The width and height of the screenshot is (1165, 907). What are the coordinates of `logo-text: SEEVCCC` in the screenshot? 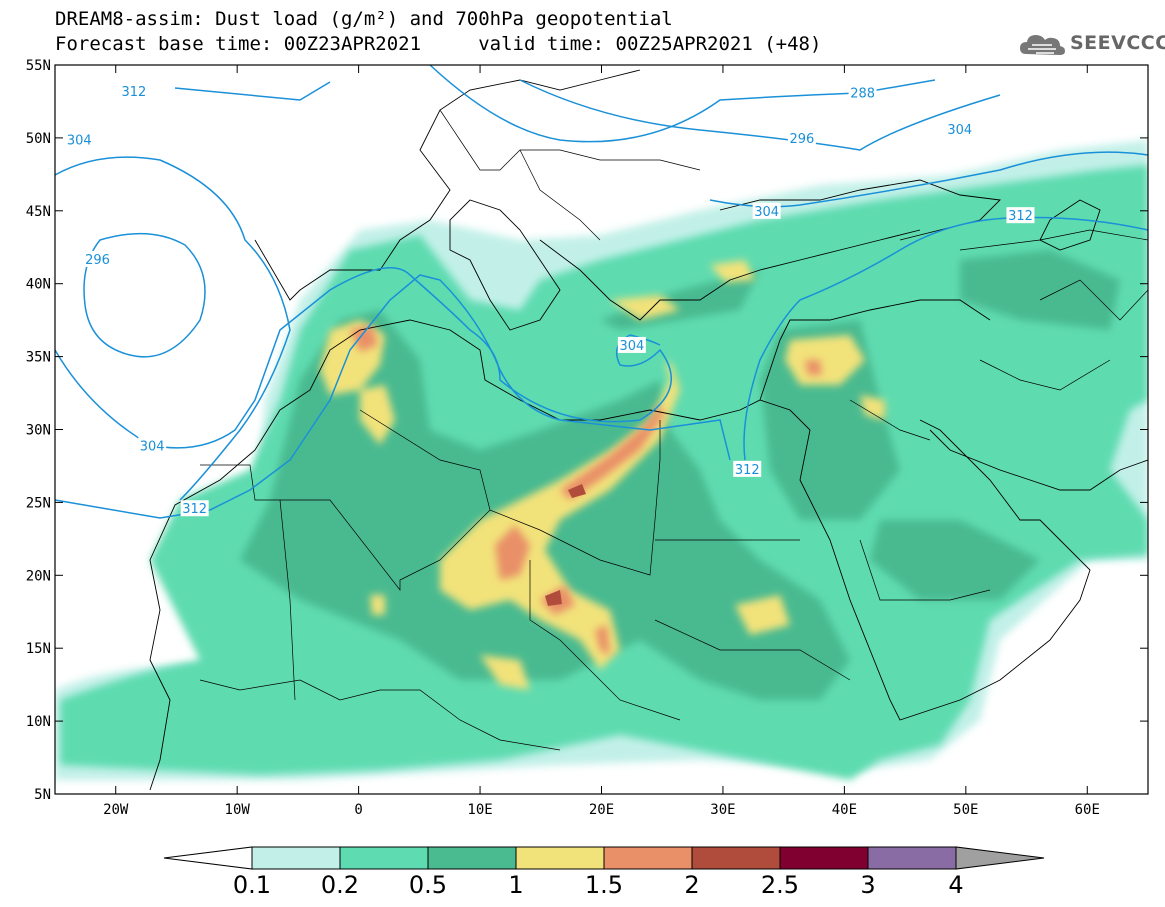 It's located at (1117, 43).